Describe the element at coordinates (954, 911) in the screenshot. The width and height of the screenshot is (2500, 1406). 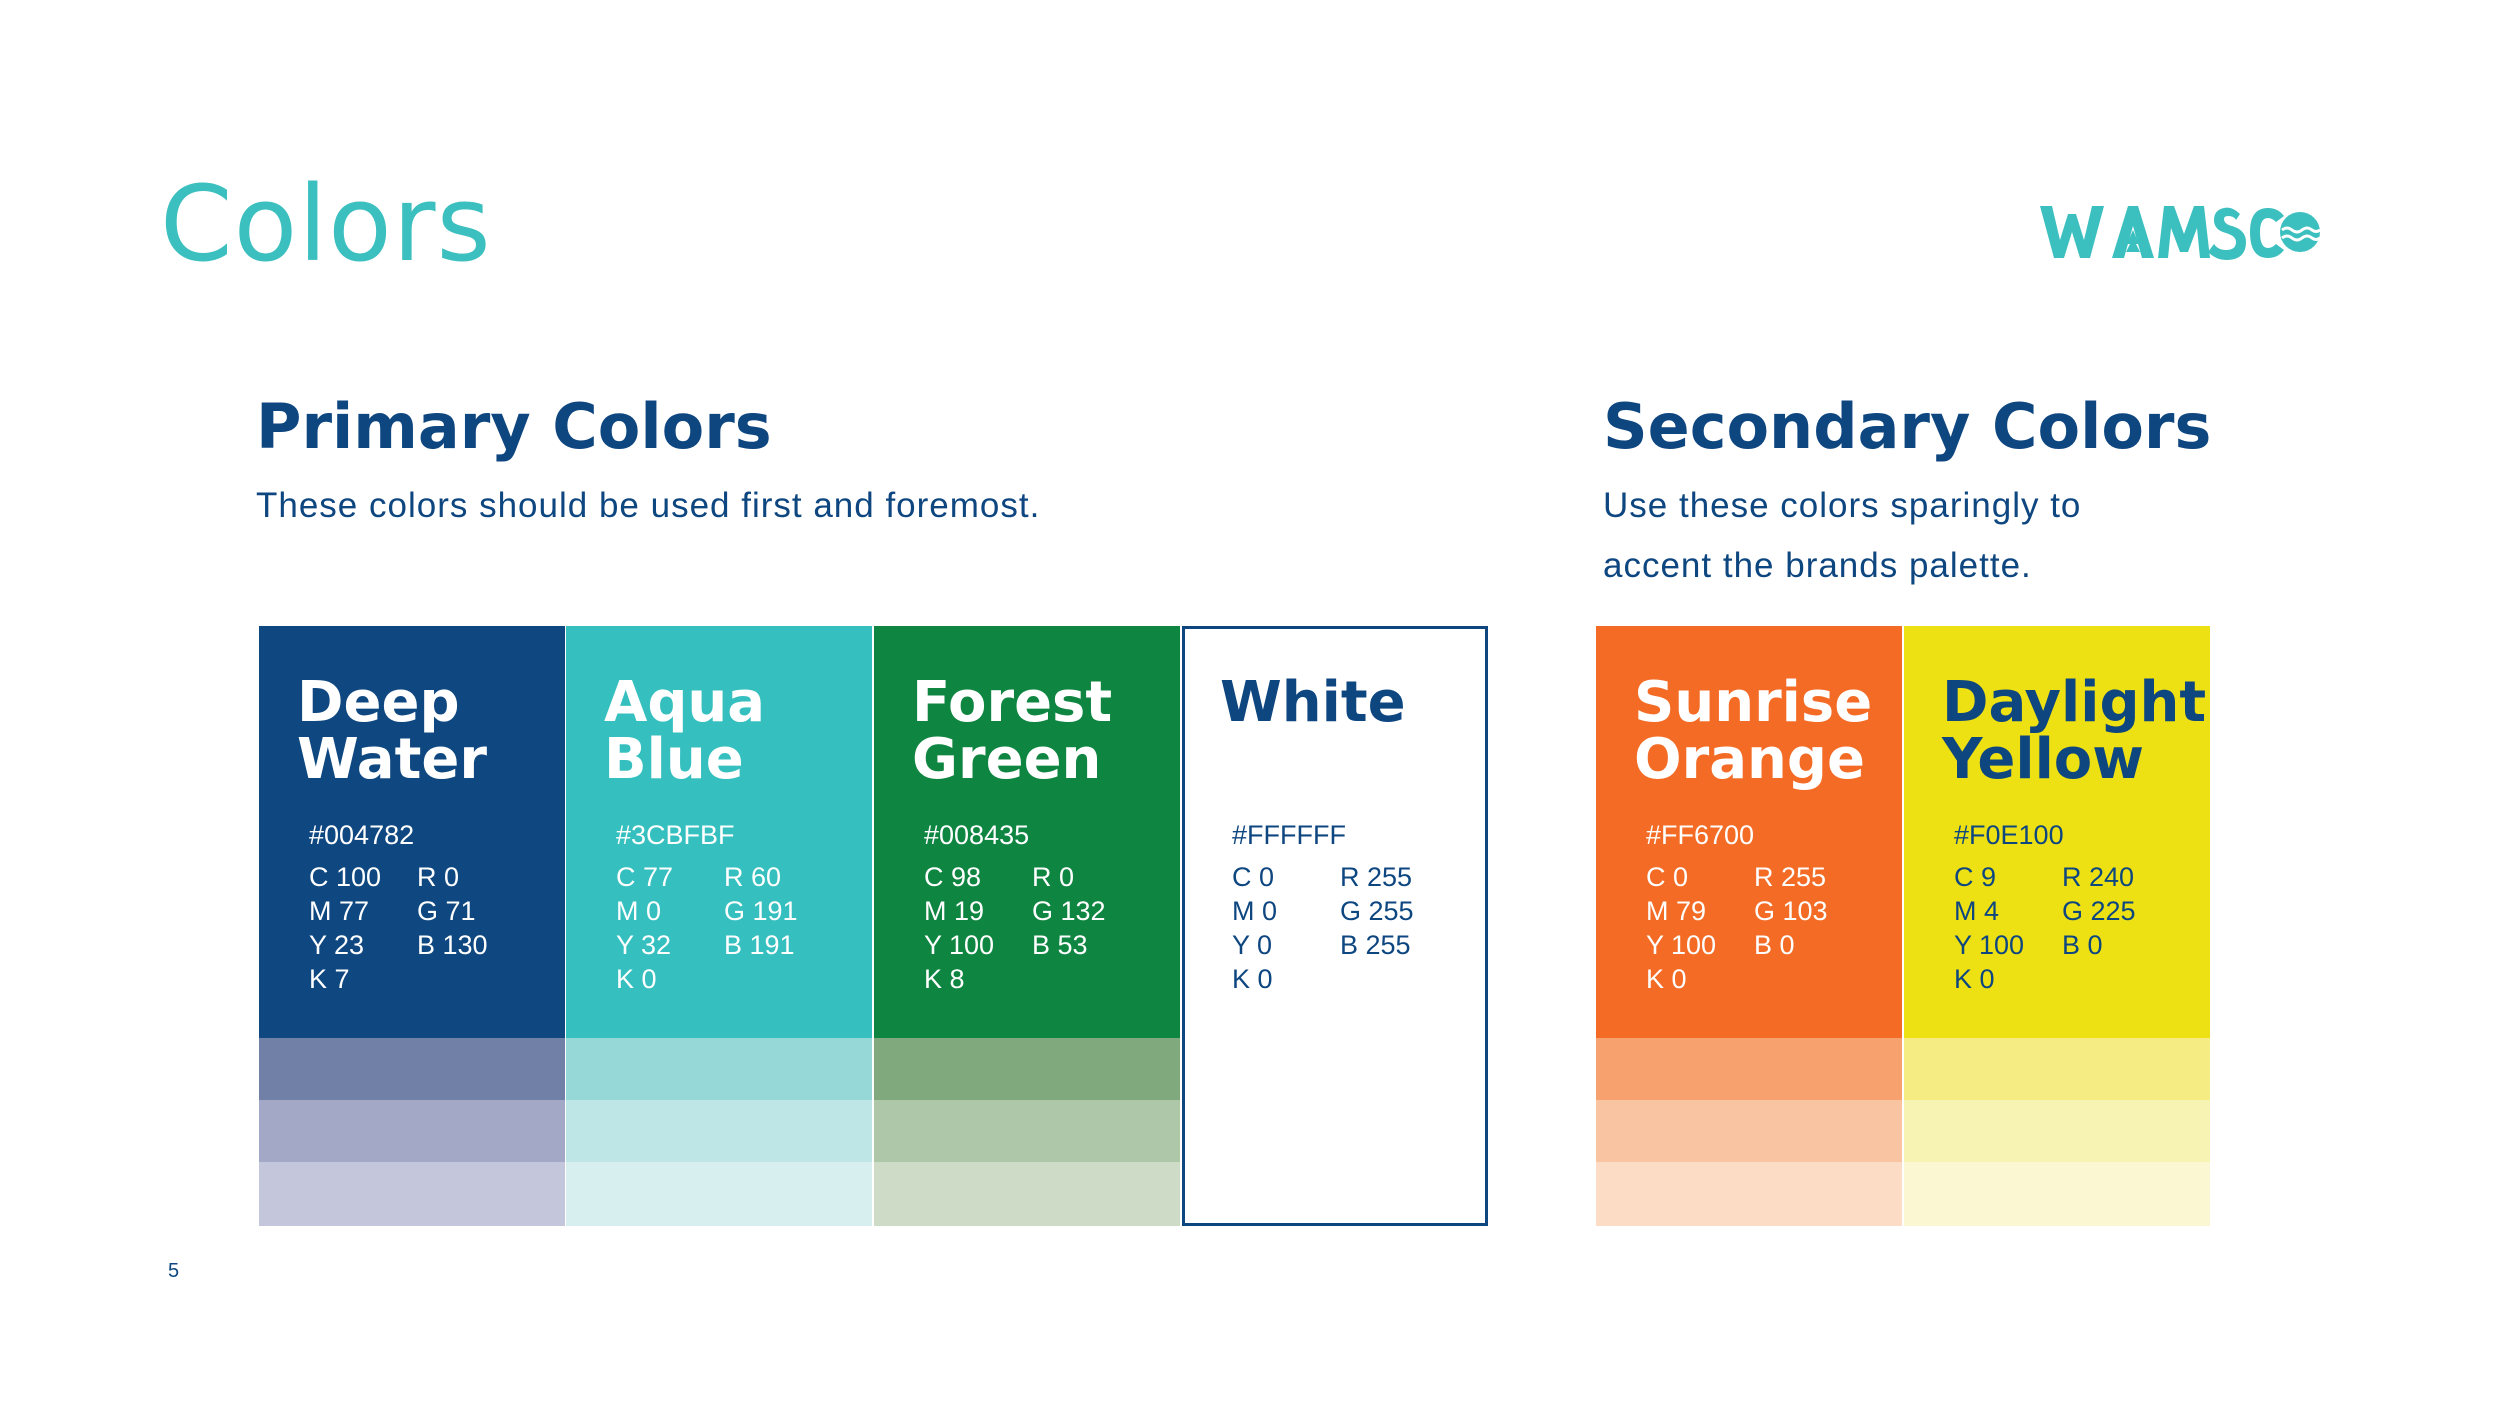
I see `cmyk-value: M 19` at that location.